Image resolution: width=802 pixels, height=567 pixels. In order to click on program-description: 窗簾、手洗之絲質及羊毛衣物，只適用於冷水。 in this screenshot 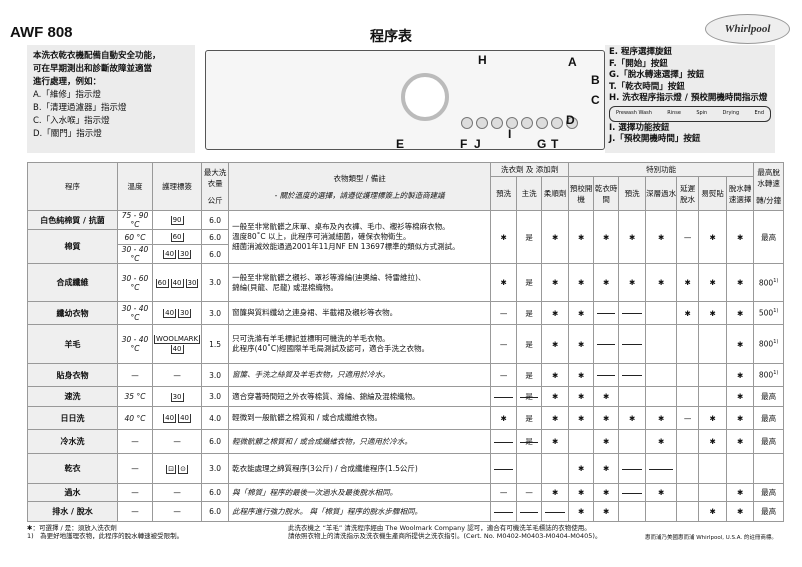, I will do `click(360, 375)`.